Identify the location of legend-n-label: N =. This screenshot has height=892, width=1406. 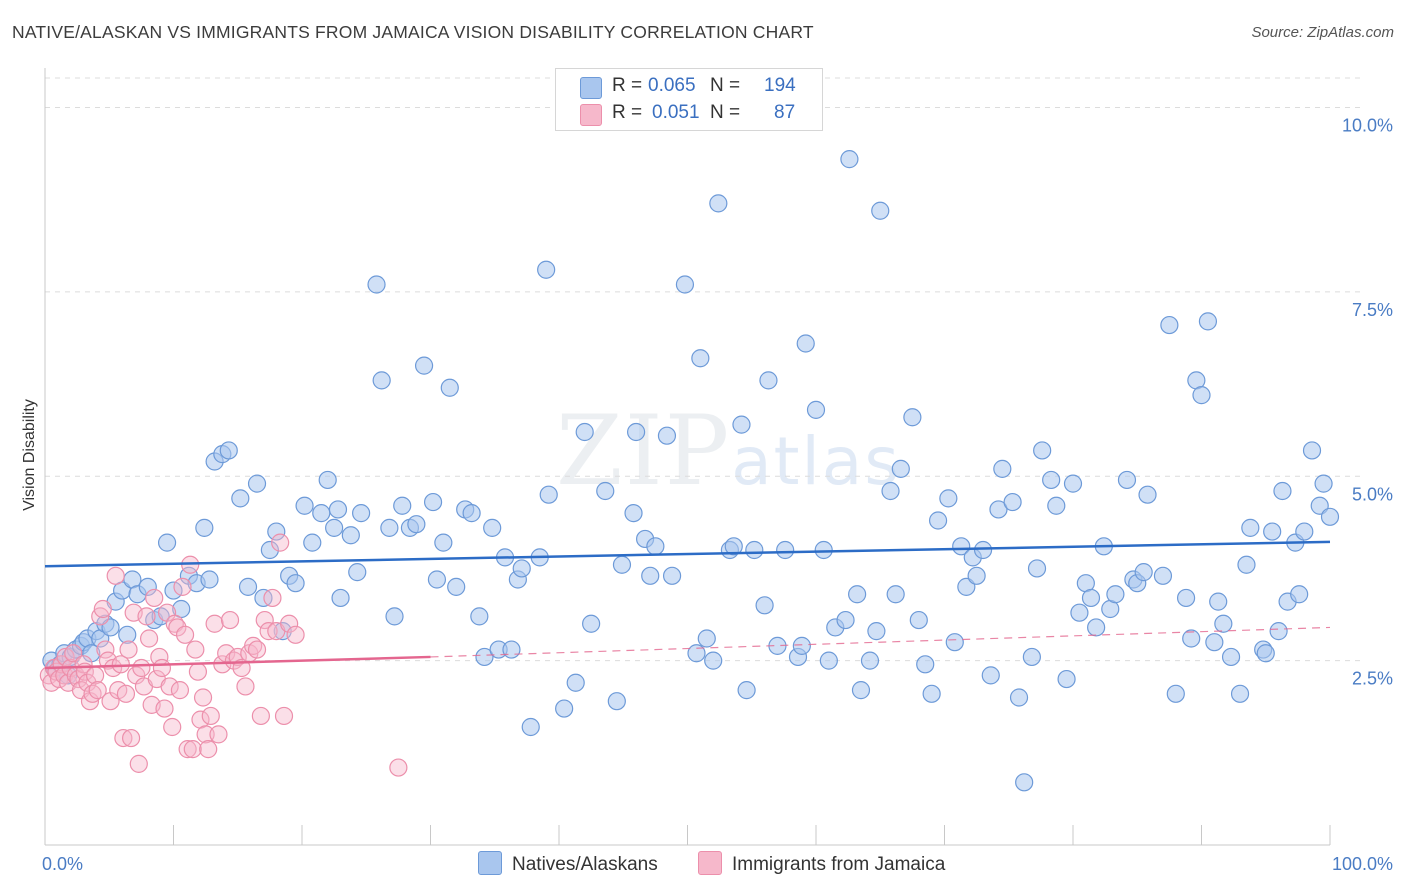
(725, 85).